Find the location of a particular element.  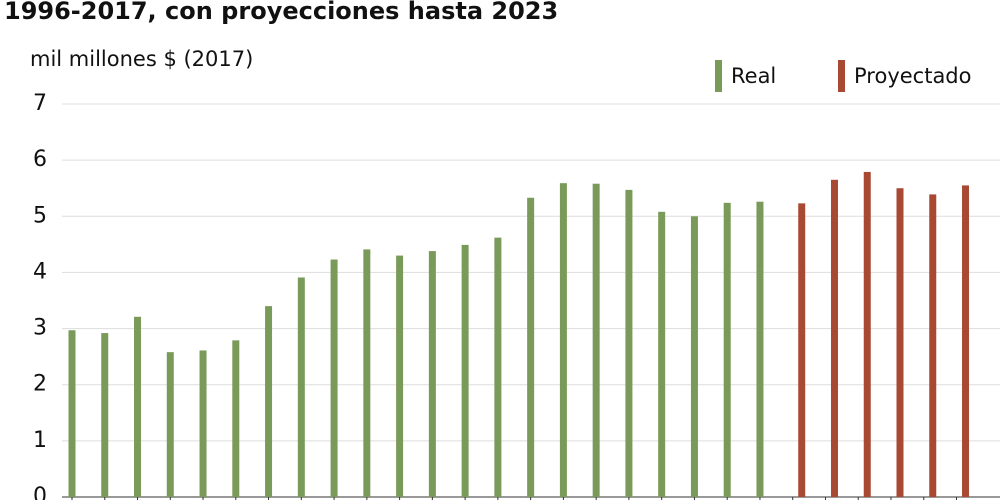

chart-subtitle: mil millones $ (2017) is located at coordinates (141, 59).